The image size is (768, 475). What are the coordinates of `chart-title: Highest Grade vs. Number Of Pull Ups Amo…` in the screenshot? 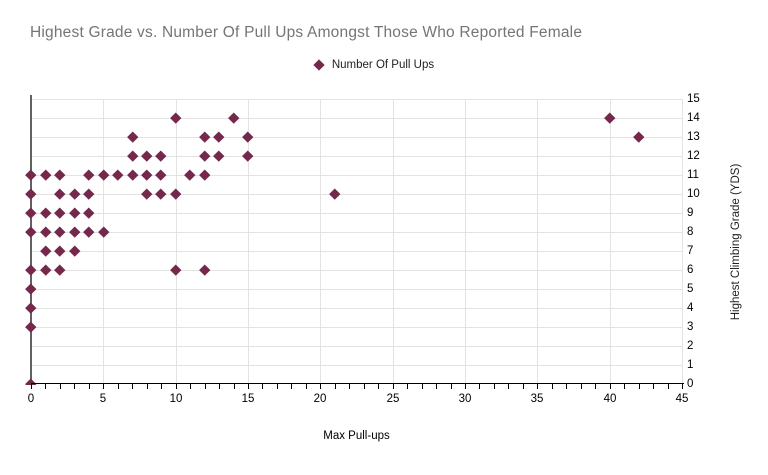 It's located at (306, 32).